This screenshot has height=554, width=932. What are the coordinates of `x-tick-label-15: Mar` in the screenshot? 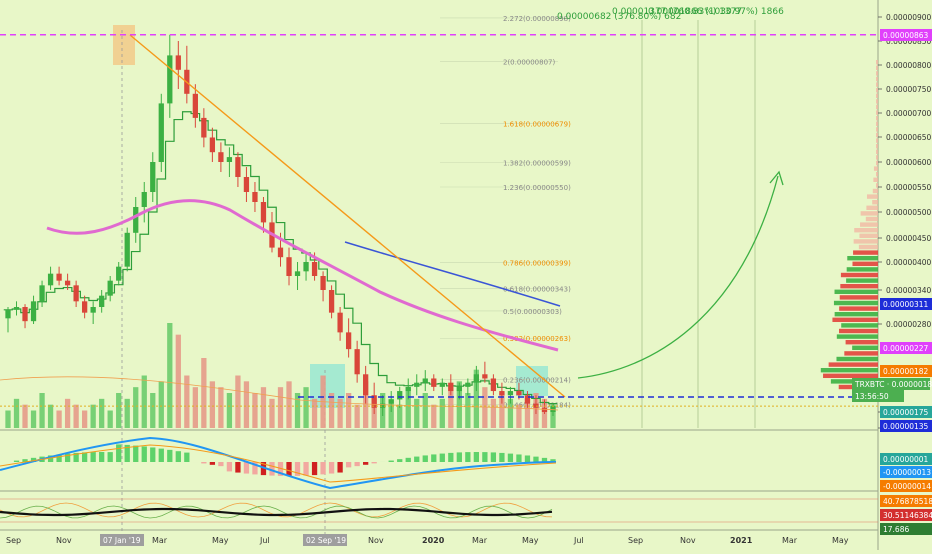 It's located at (790, 540).